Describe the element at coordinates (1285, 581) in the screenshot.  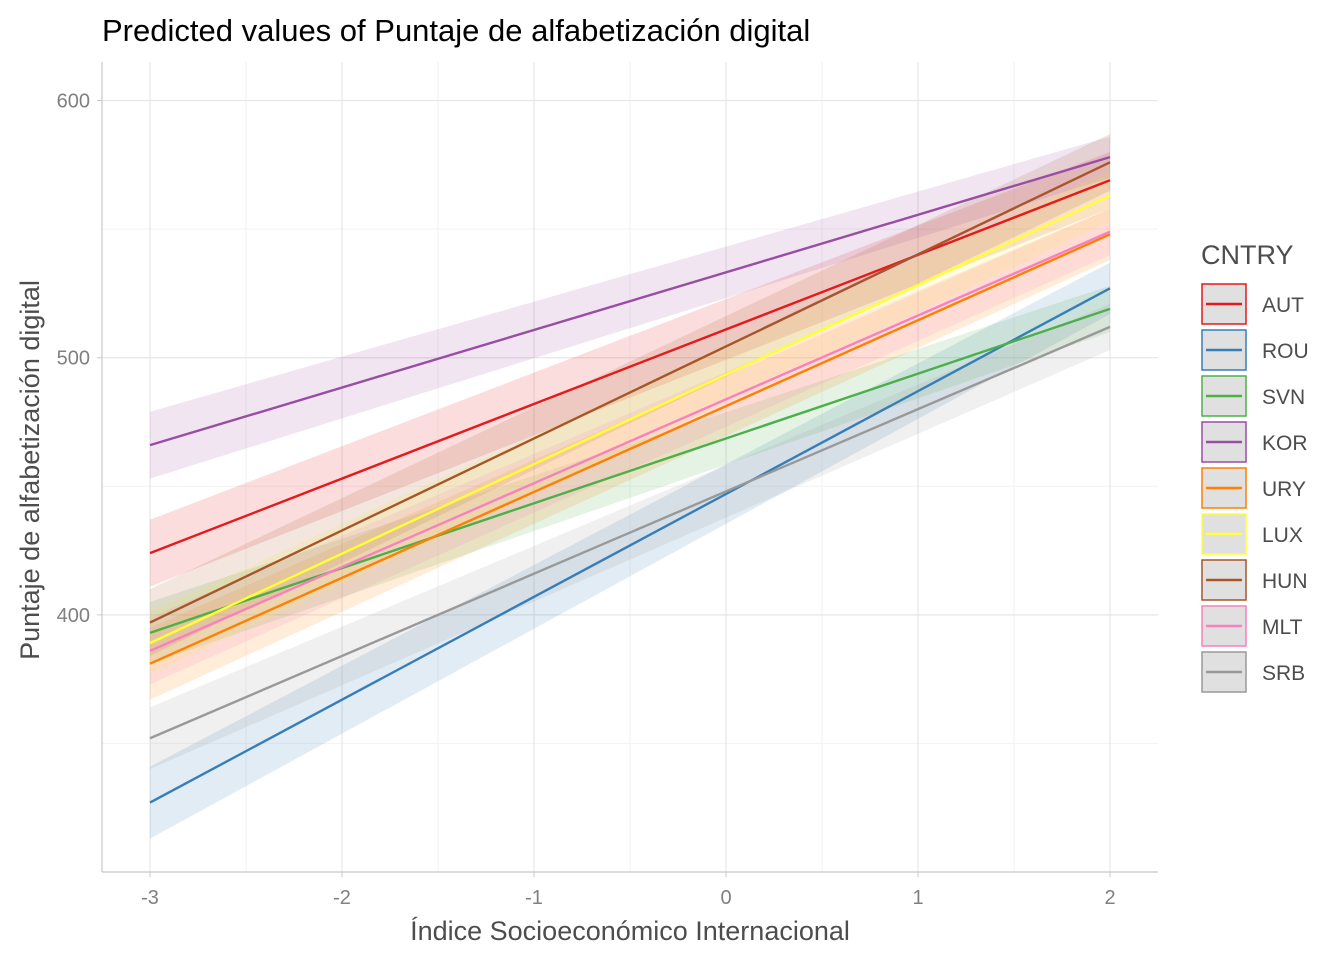
I see `legend-label: HUN` at that location.